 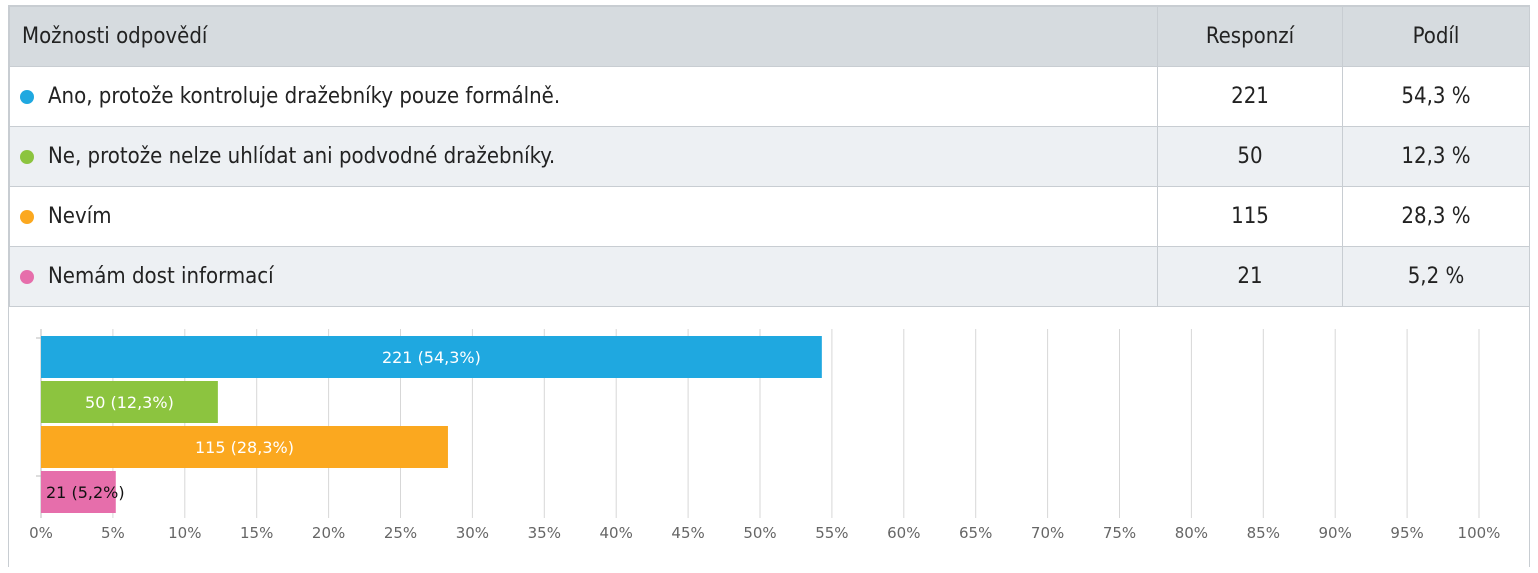 What do you see at coordinates (472, 533) in the screenshot?
I see `x-tick-label: 30%` at bounding box center [472, 533].